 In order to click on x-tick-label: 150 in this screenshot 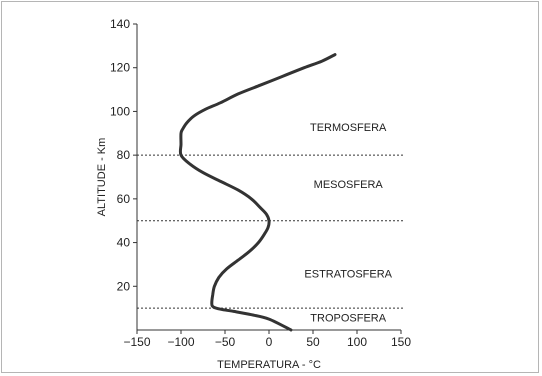, I will do `click(401, 342)`.